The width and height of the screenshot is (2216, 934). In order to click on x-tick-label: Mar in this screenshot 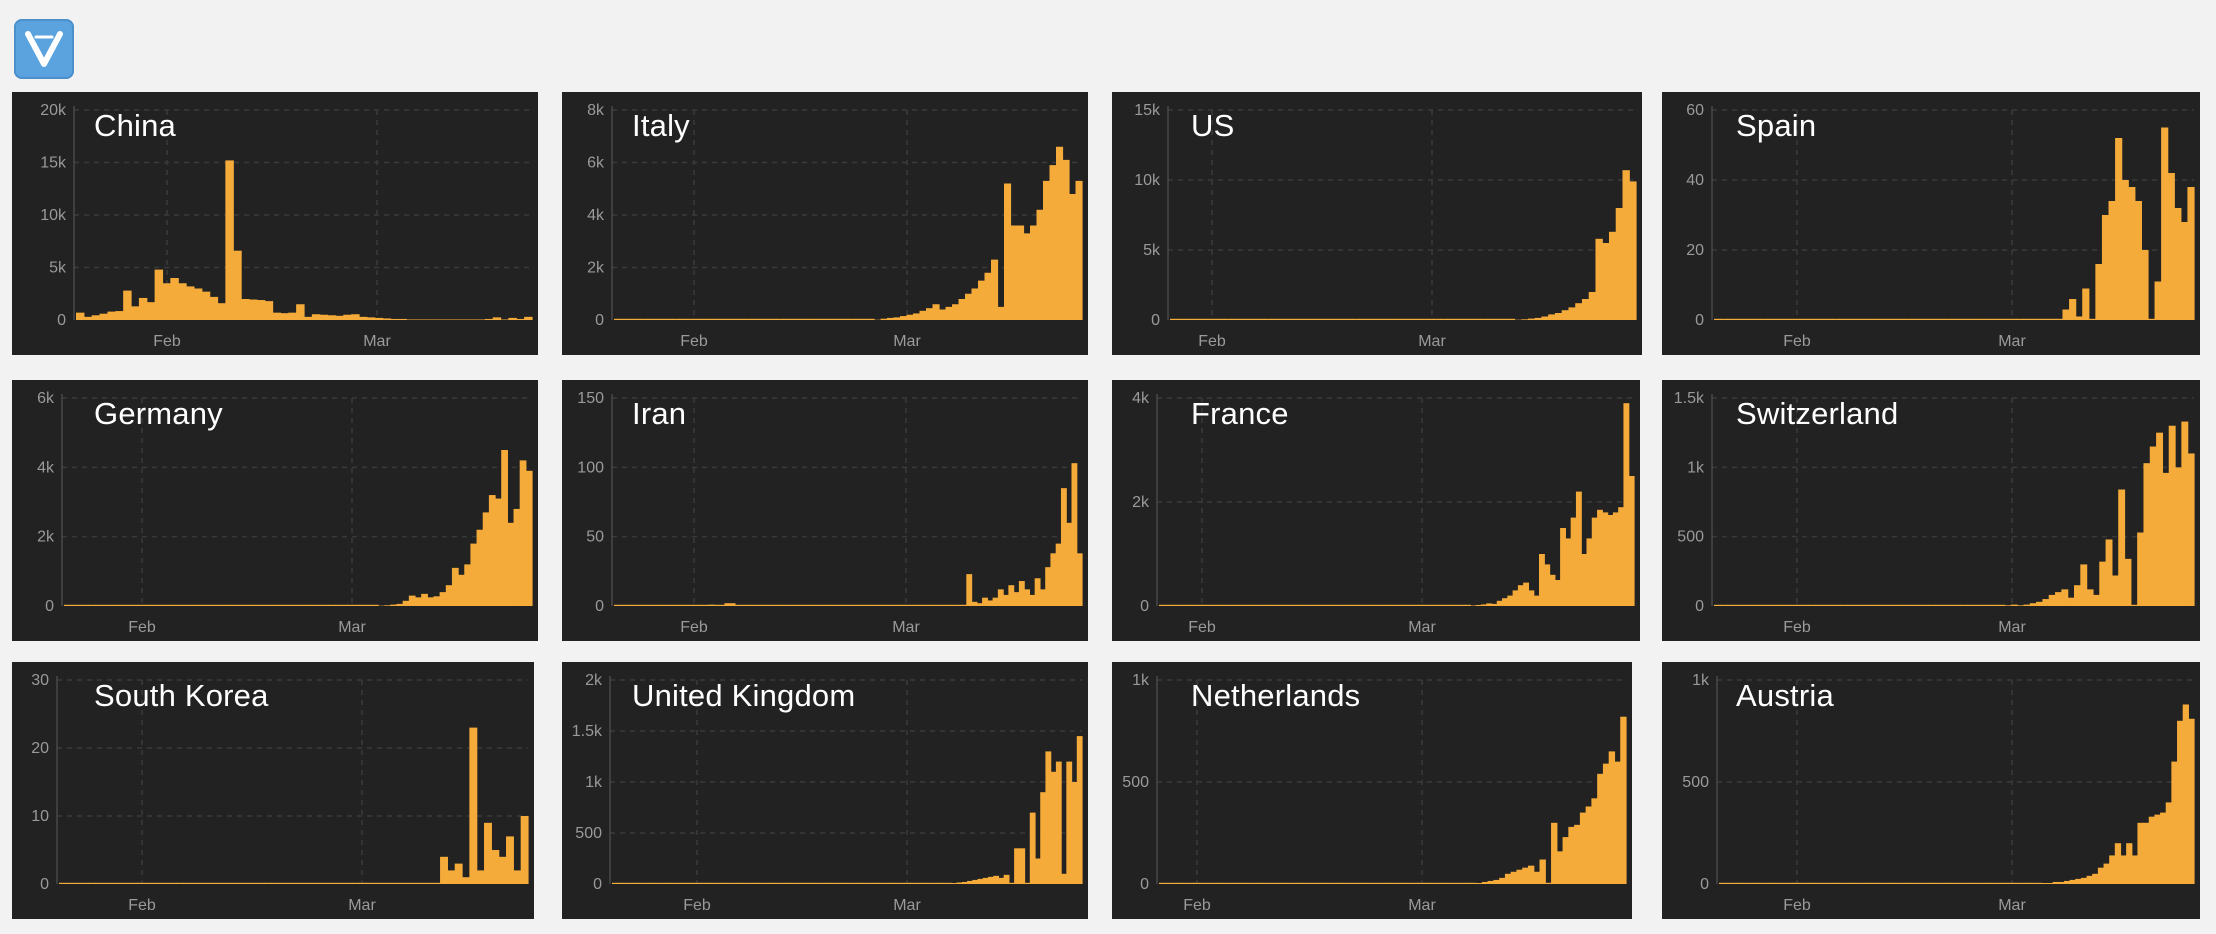, I will do `click(2012, 341)`.